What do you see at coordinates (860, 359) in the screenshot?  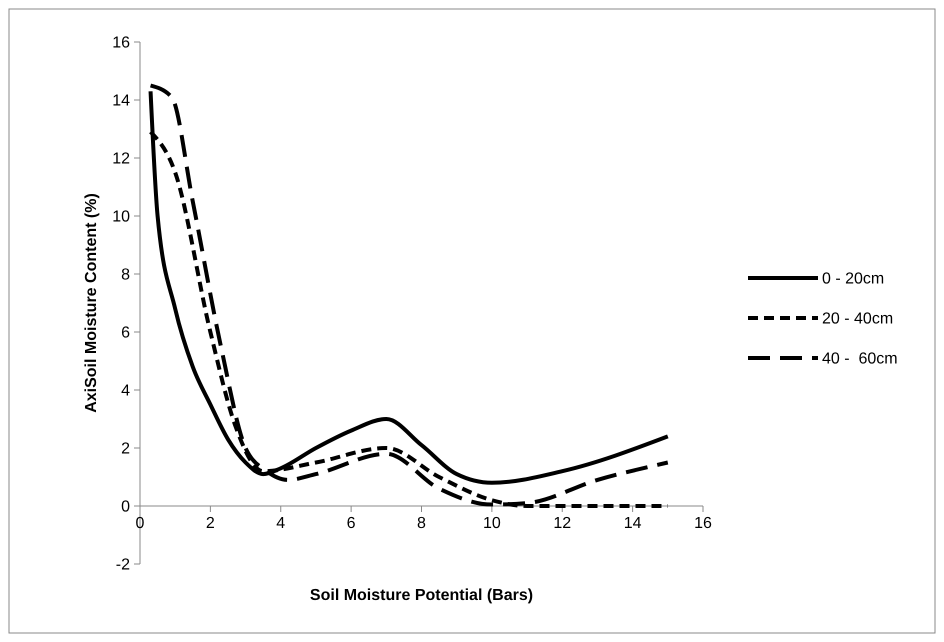 I see `legend-label: 40 - 60cm` at bounding box center [860, 359].